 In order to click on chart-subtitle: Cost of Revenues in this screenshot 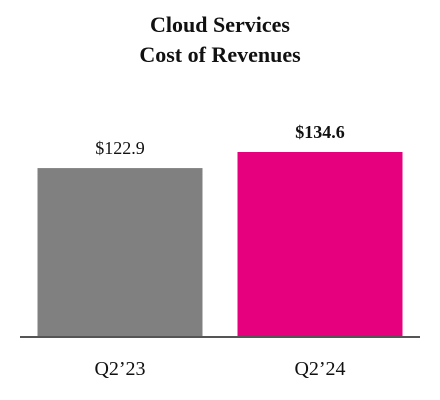, I will do `click(220, 54)`.